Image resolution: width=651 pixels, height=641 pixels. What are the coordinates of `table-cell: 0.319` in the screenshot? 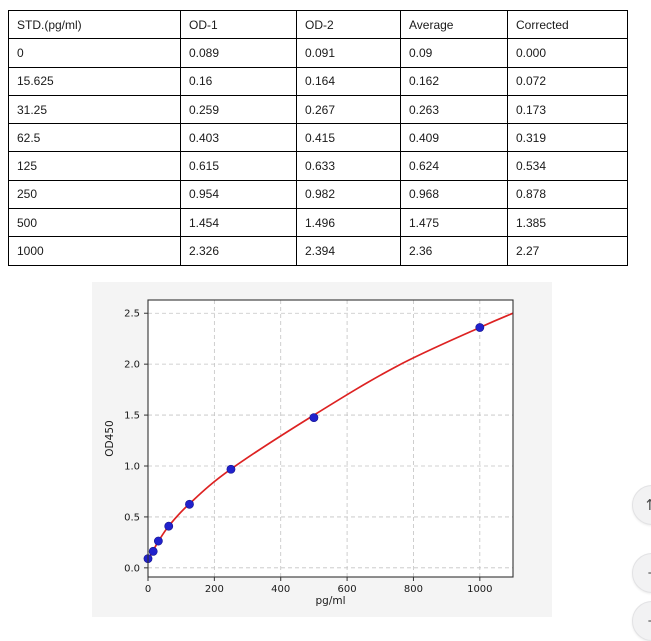 It's located at (567, 138).